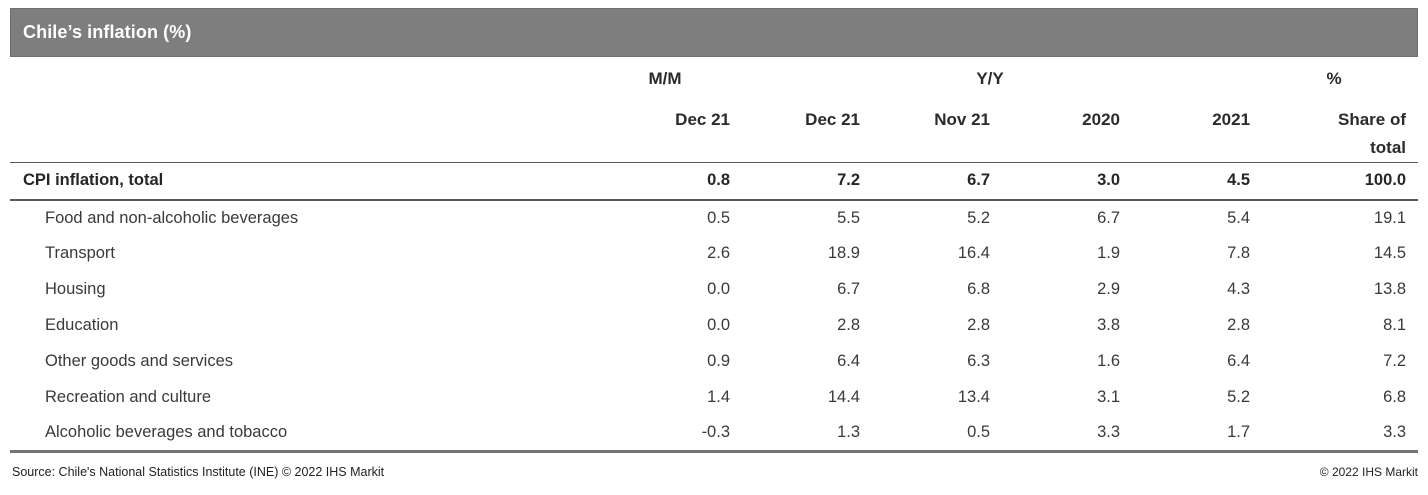  What do you see at coordinates (973, 397) in the screenshot?
I see `cell-value: 13.4` at bounding box center [973, 397].